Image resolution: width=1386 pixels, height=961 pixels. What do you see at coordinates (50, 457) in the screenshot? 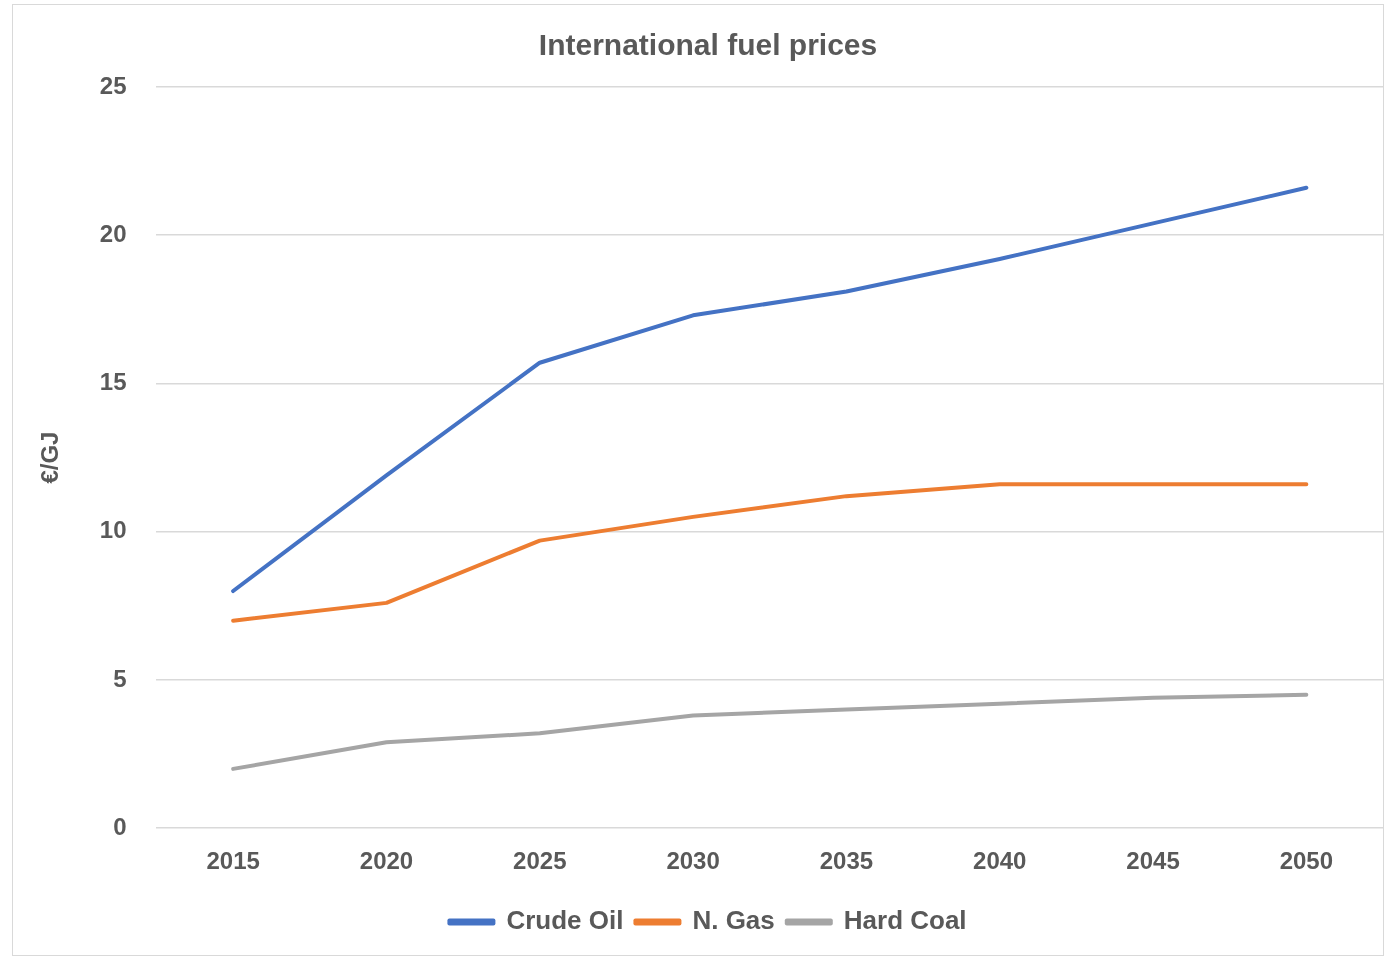
I see `y-axis-title: €/GJ` at bounding box center [50, 457].